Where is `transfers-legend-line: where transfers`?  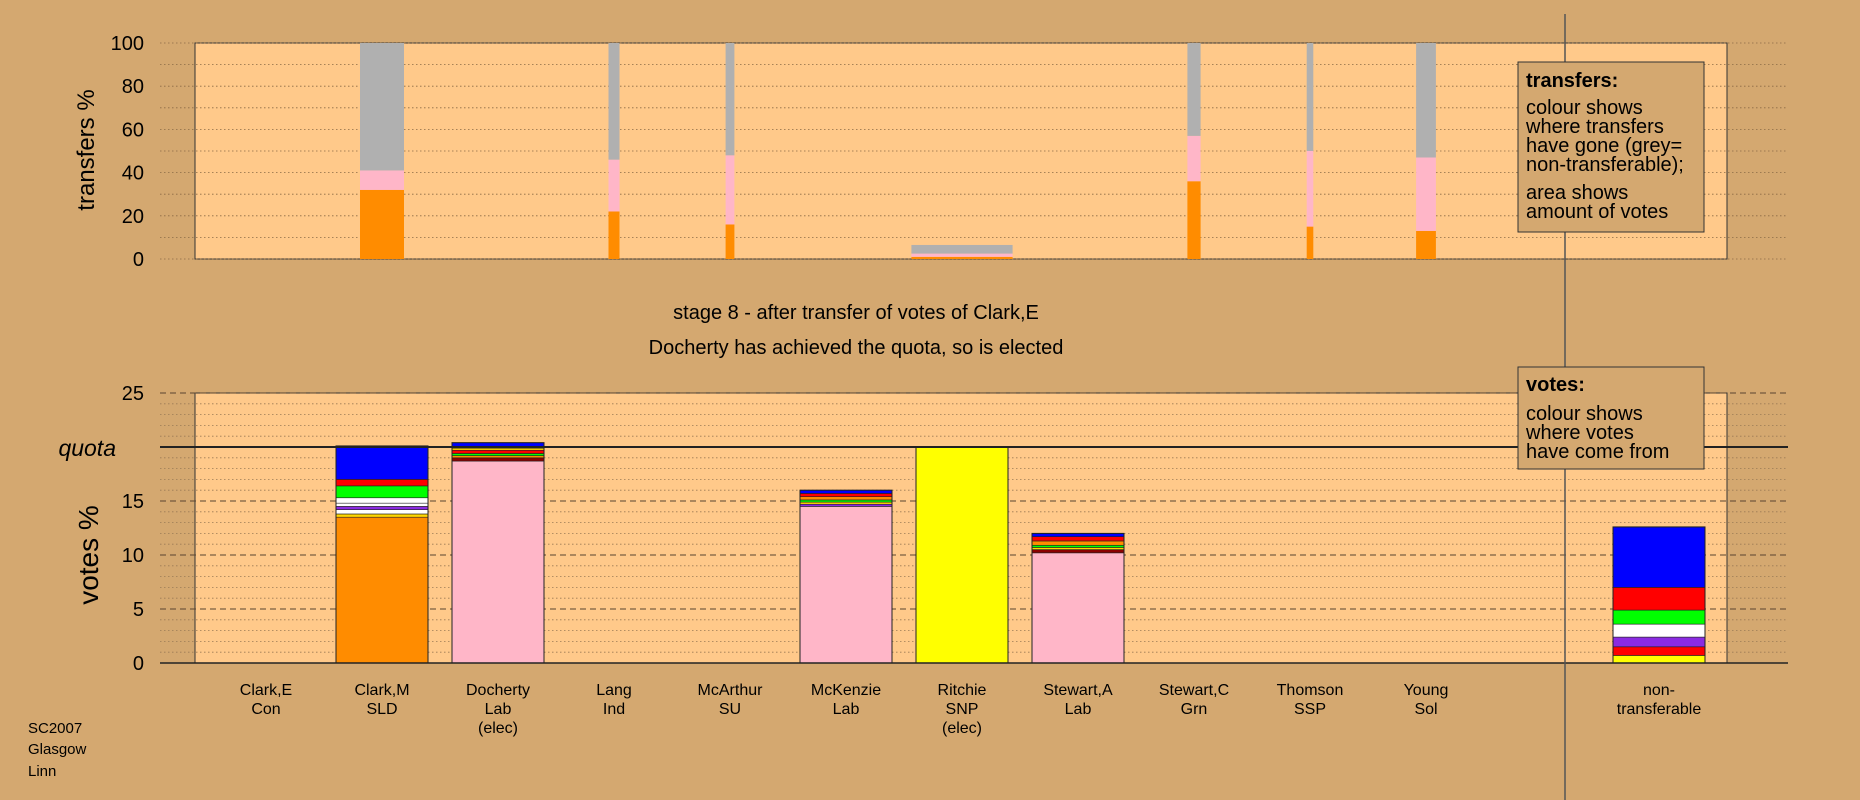
transfers-legend-line: where transfers is located at coordinates (1594, 127).